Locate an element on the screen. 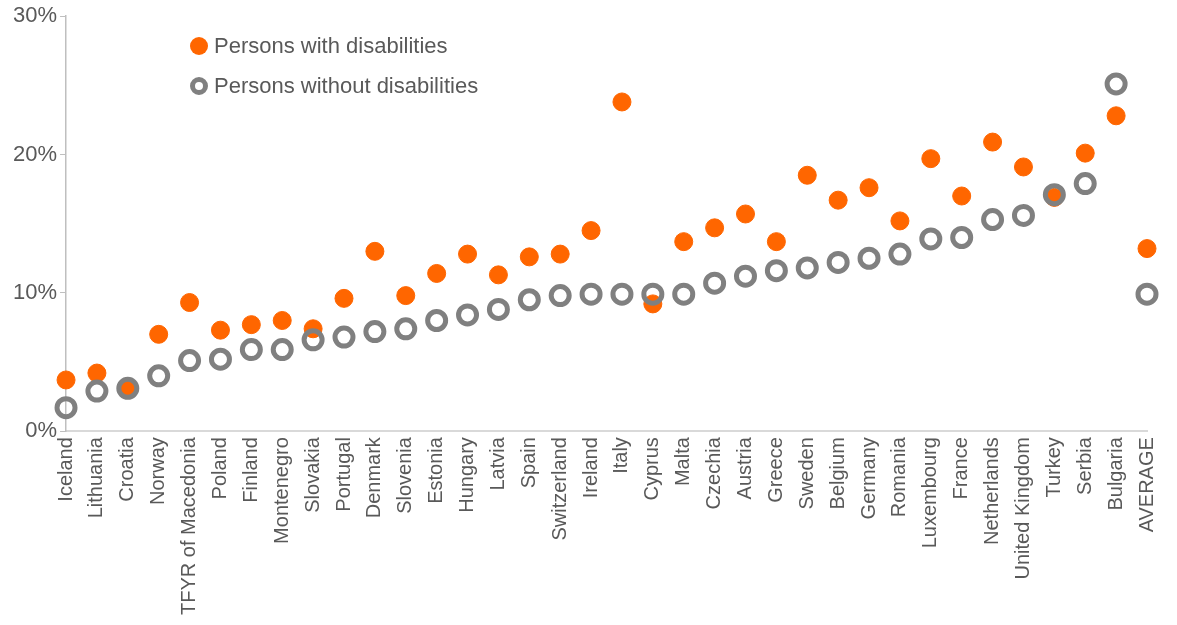  x-tick-label: Serbia is located at coordinates (1083, 465).